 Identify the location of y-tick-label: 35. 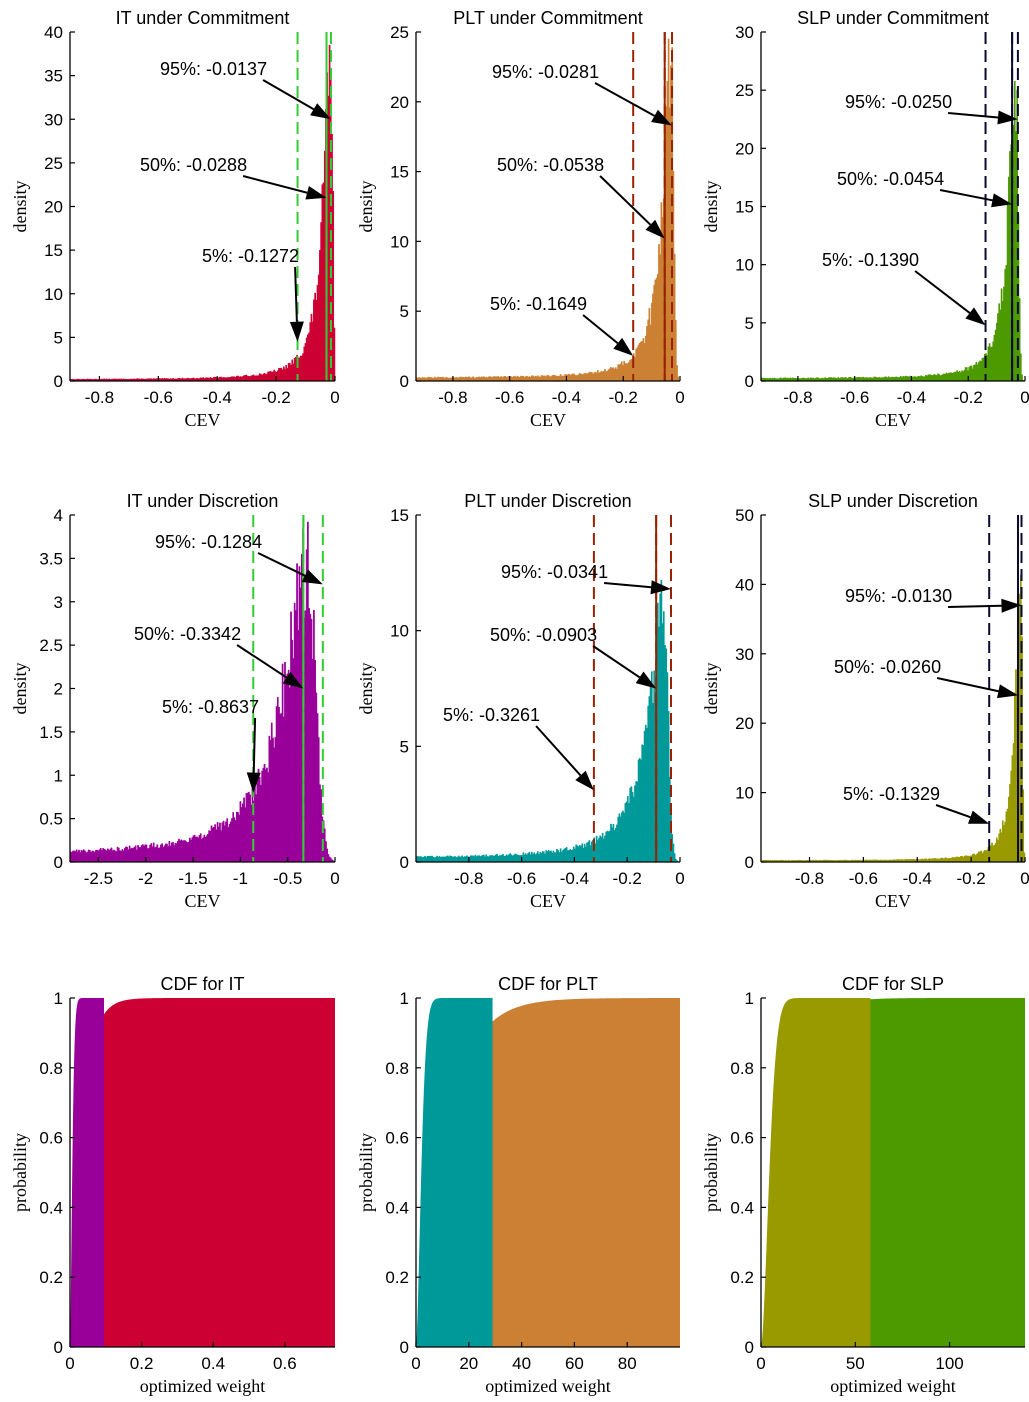
(53, 76).